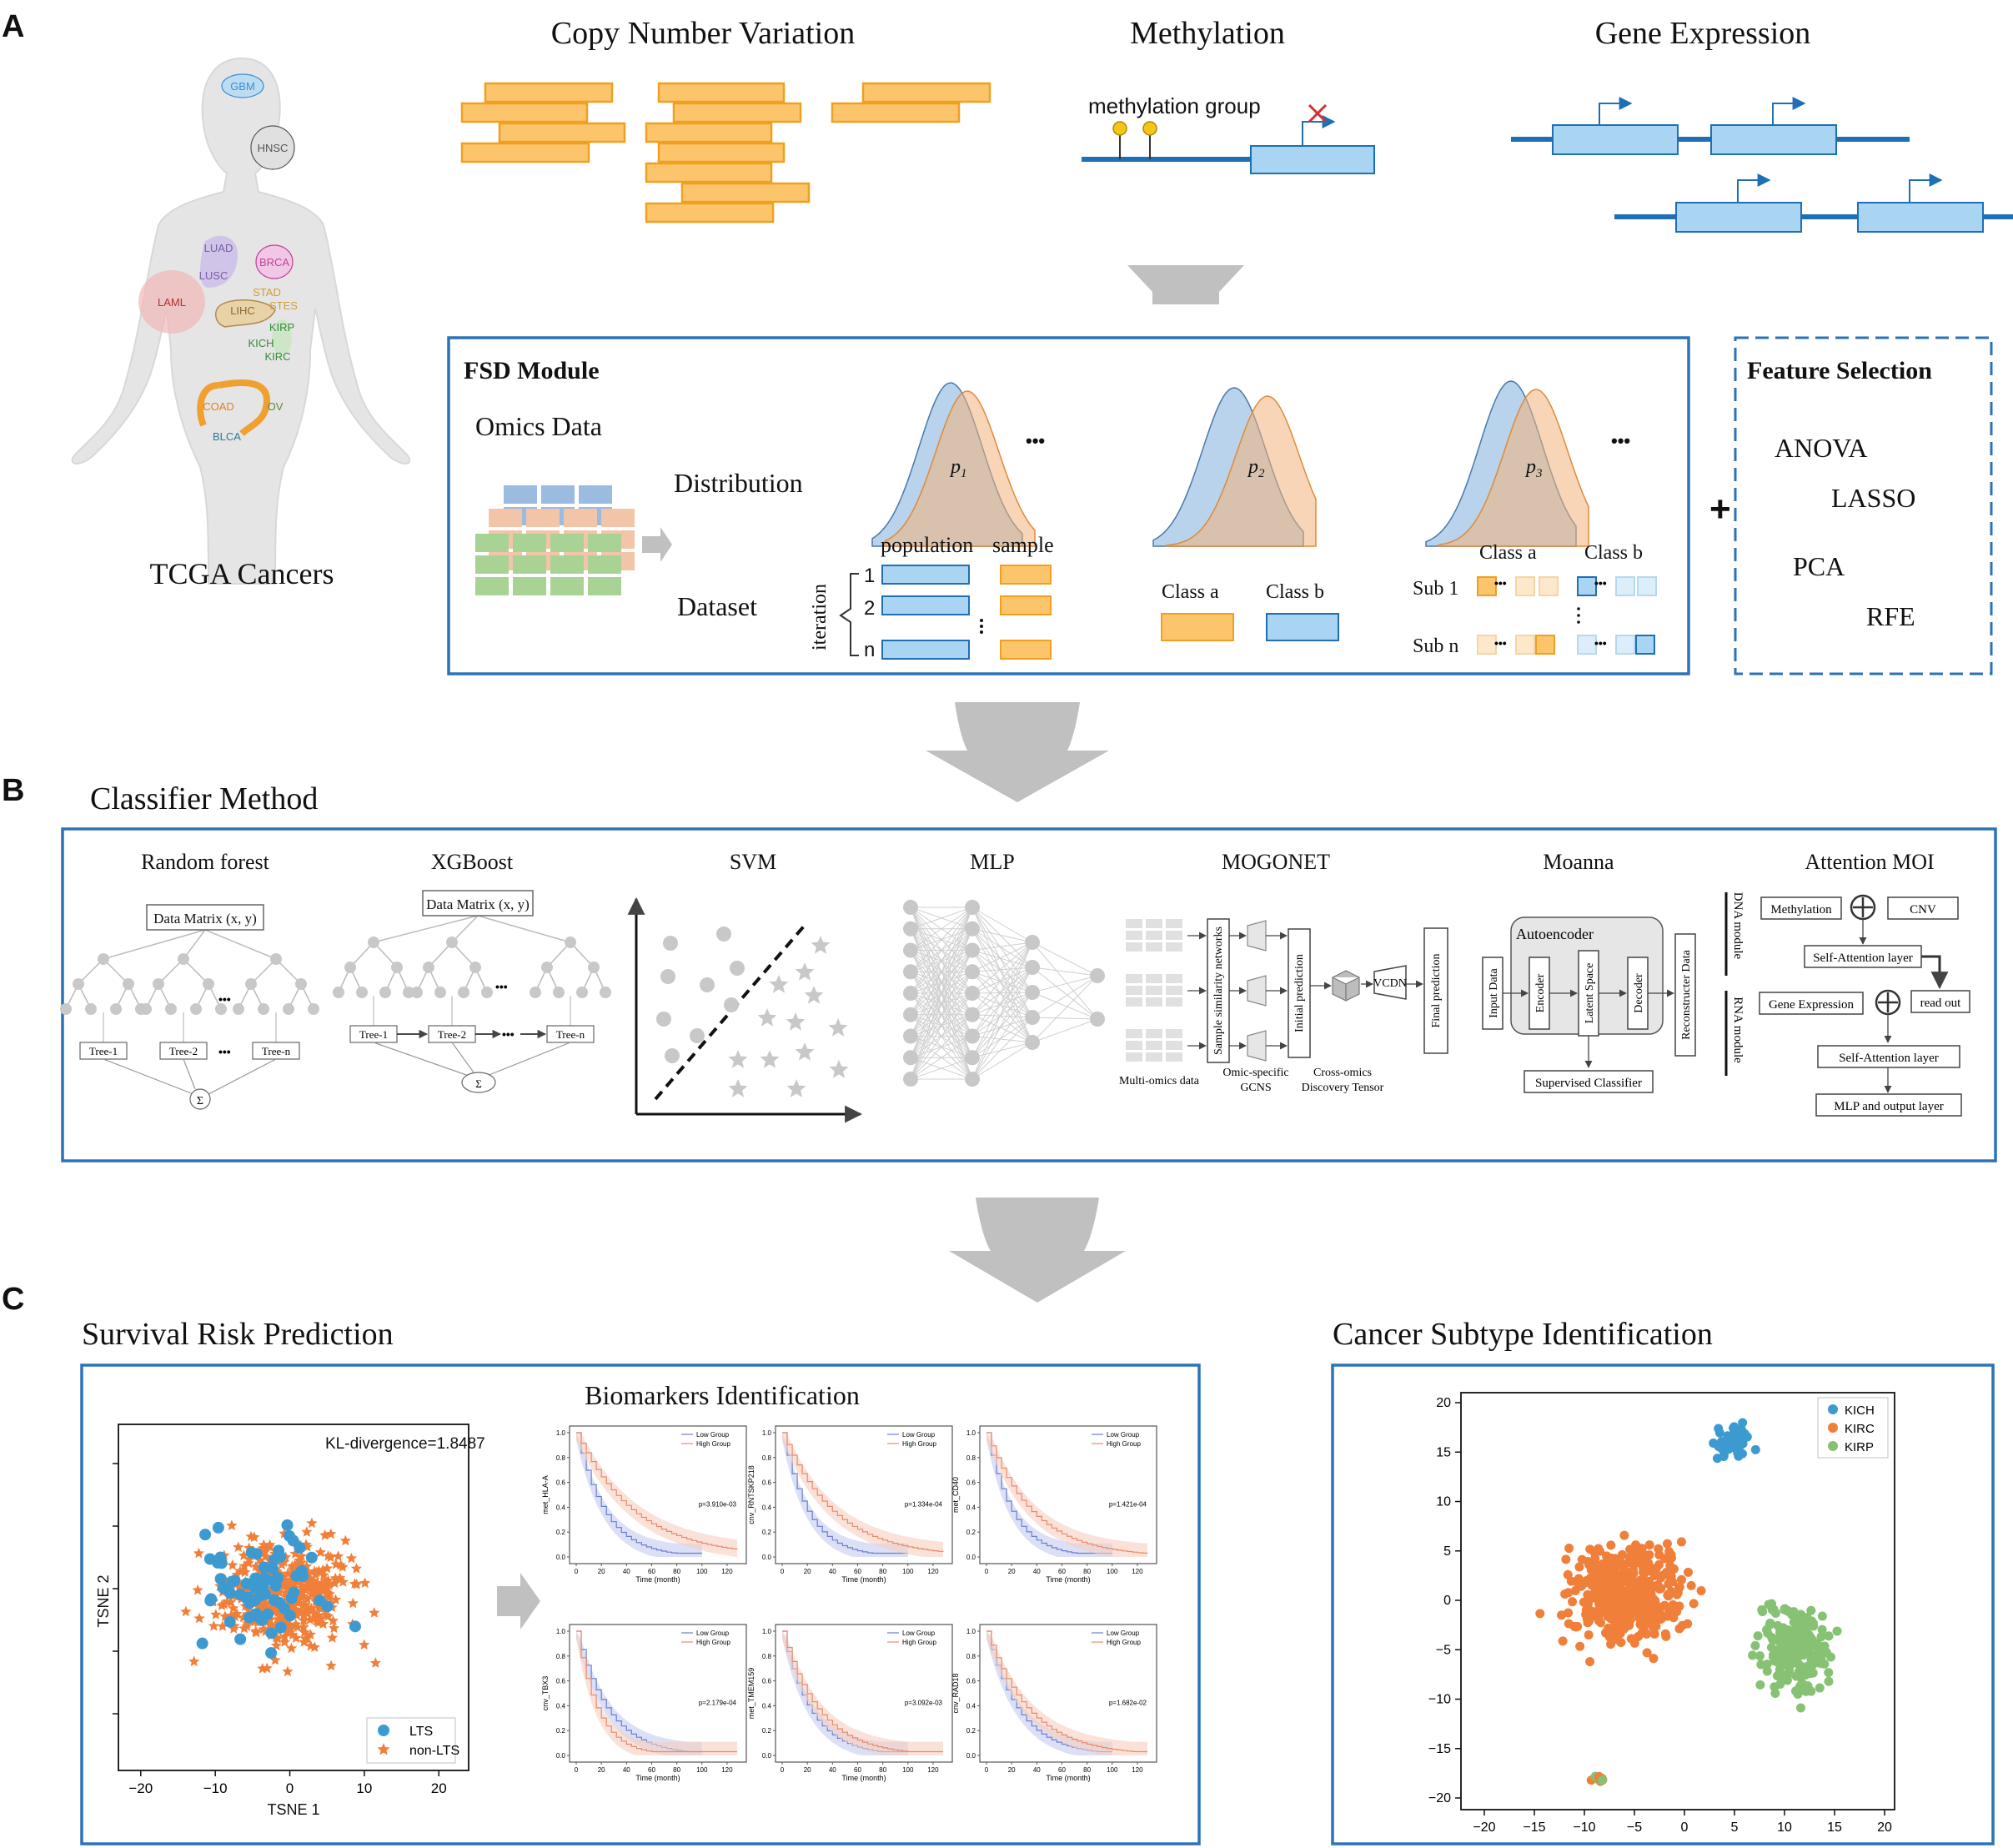 Image resolution: width=2013 pixels, height=1848 pixels. Describe the element at coordinates (717, 606) in the screenshot. I see `dataset-label: Dataset` at that location.